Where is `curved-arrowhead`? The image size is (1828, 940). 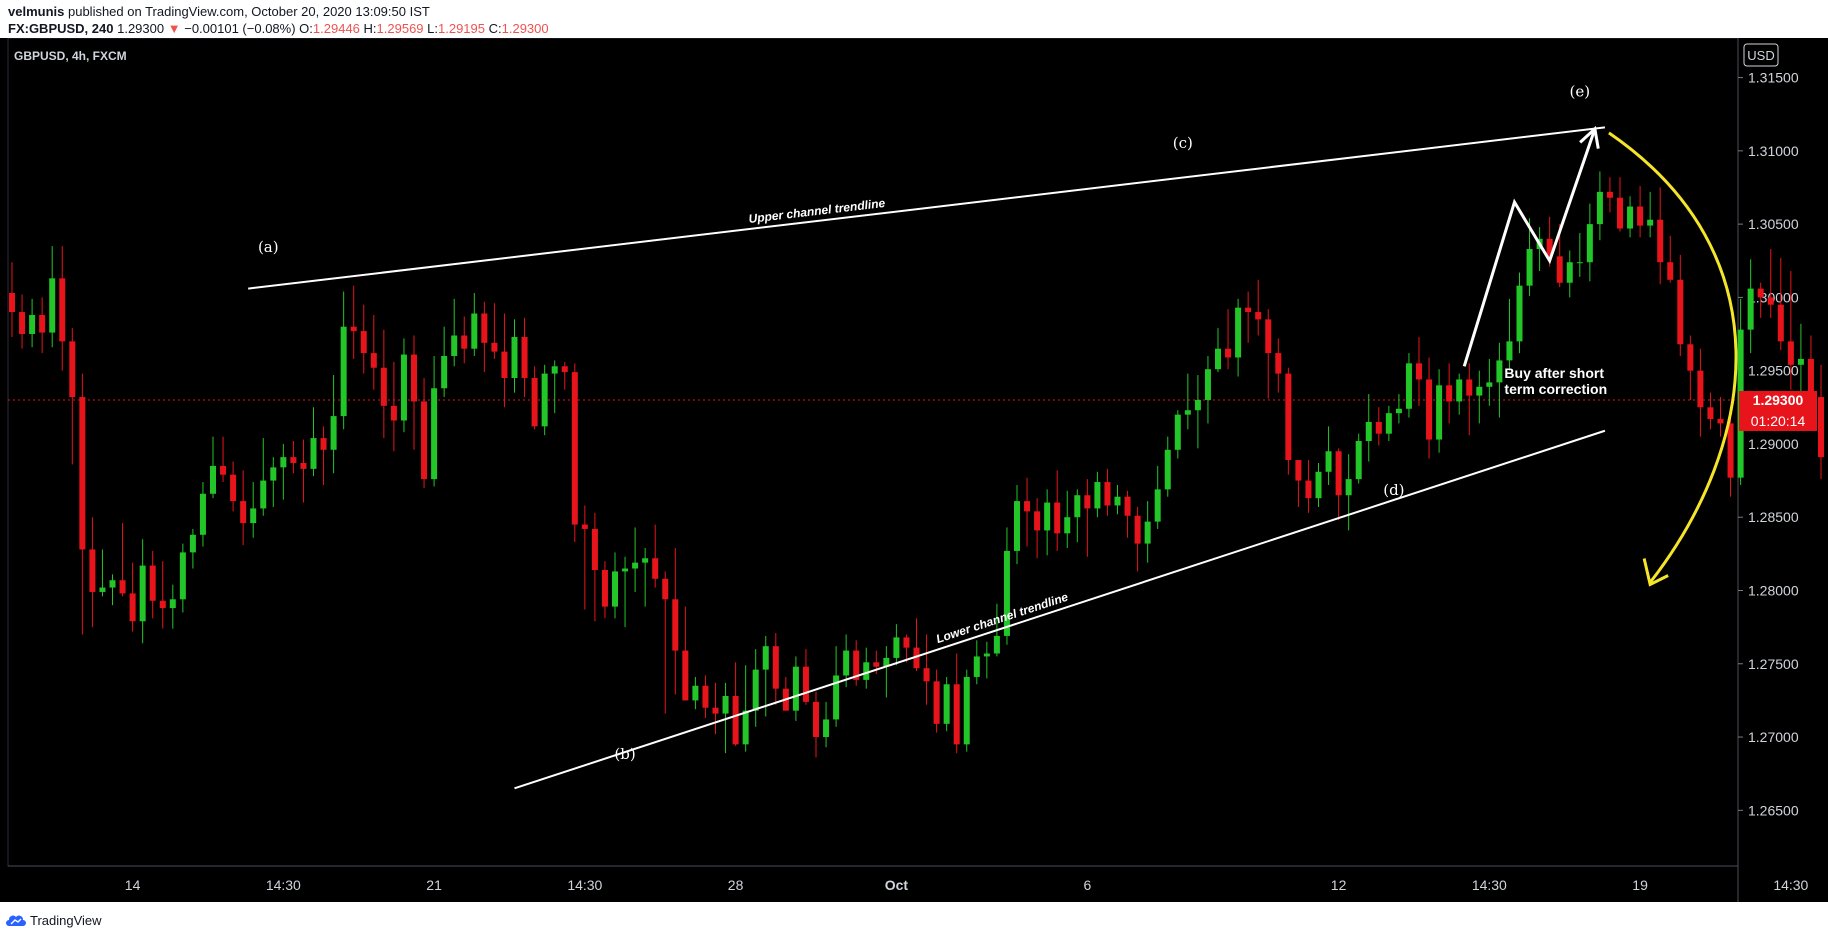 curved-arrowhead is located at coordinates (1655, 572).